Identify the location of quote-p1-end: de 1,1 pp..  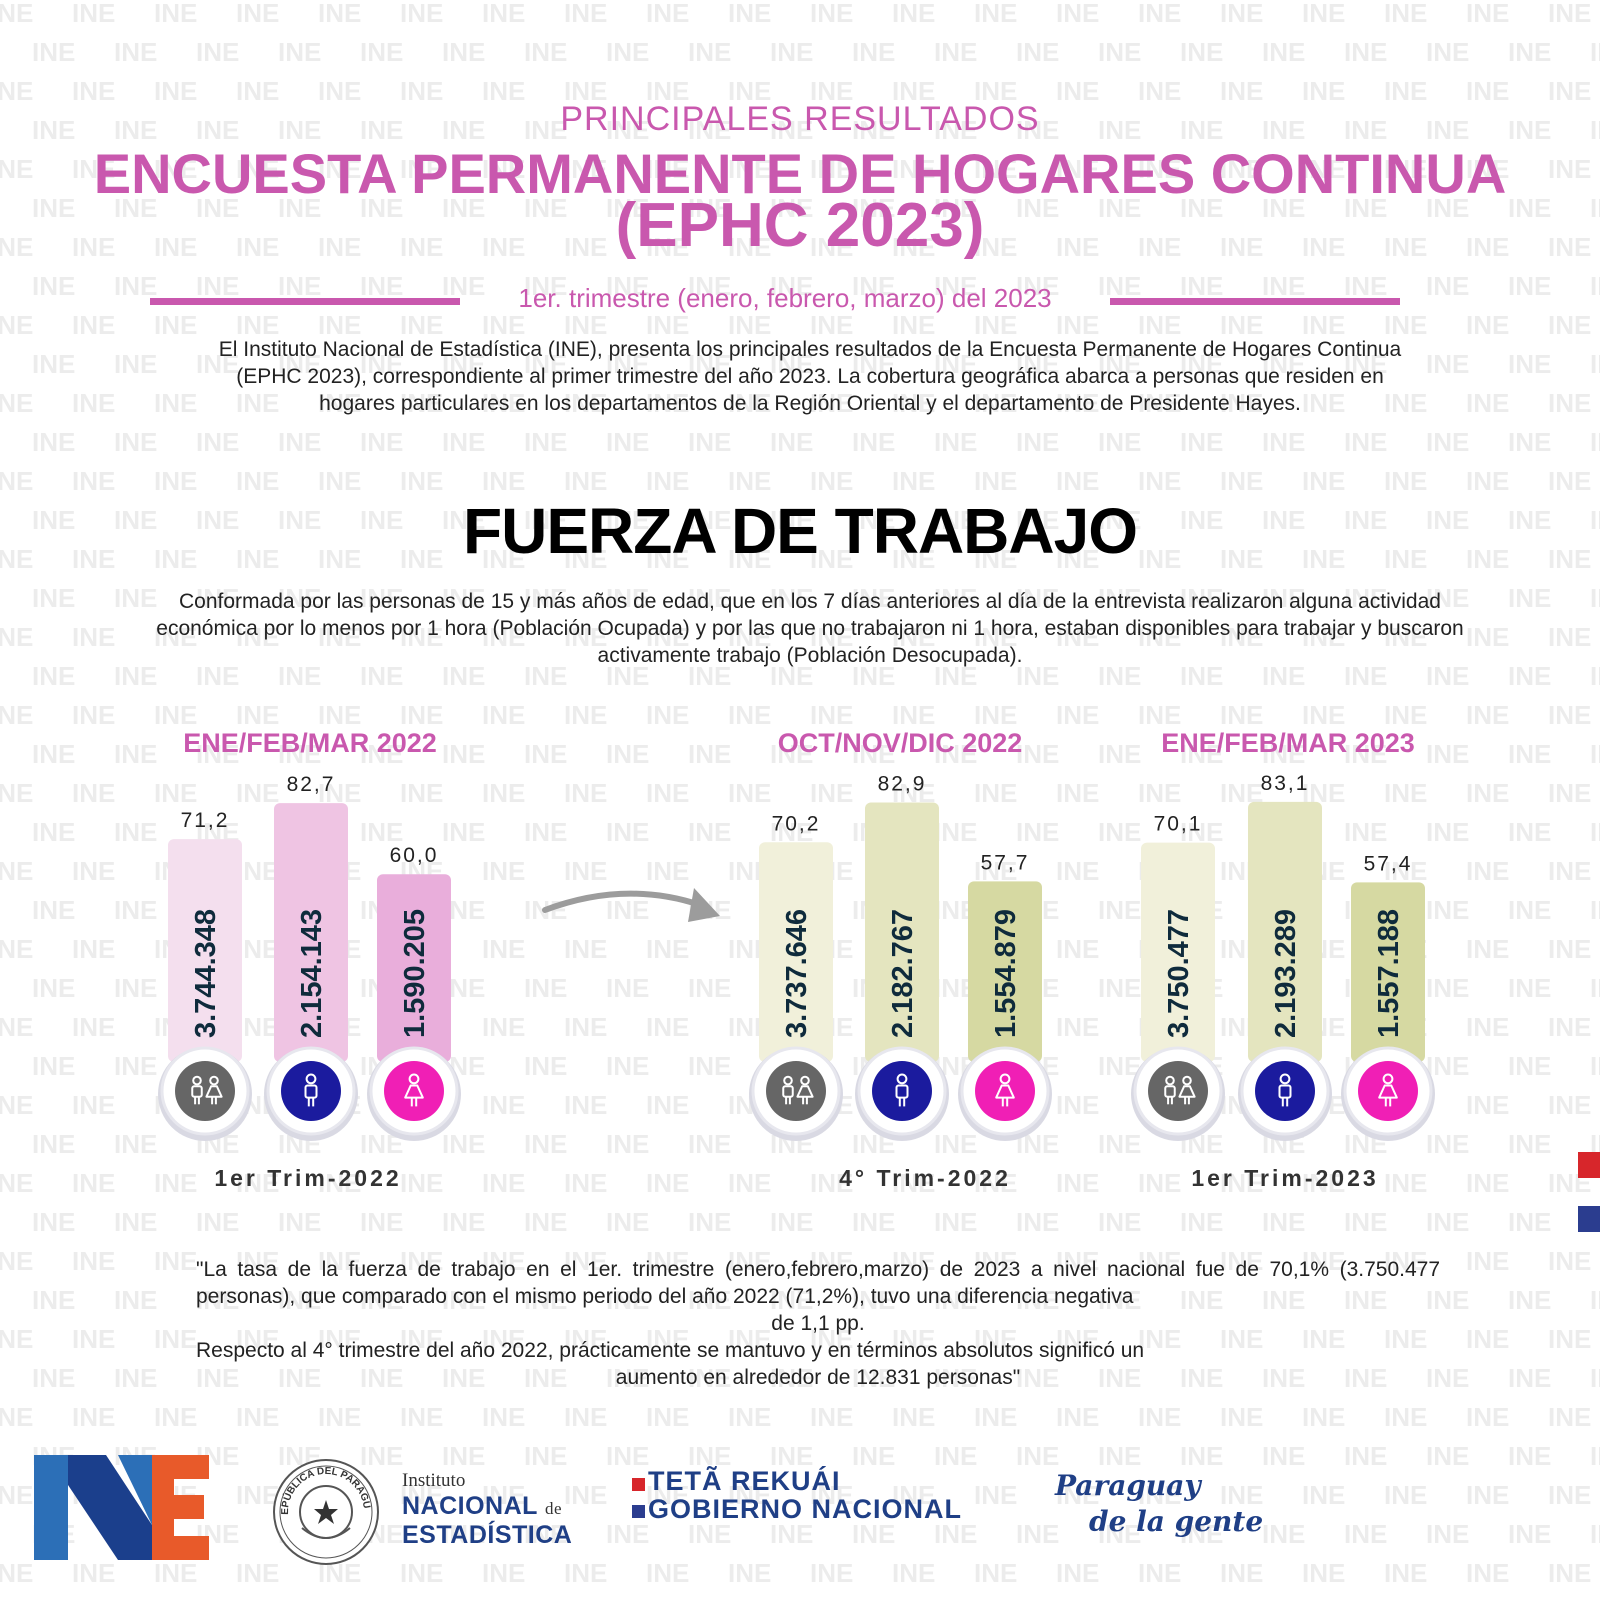
(818, 1323).